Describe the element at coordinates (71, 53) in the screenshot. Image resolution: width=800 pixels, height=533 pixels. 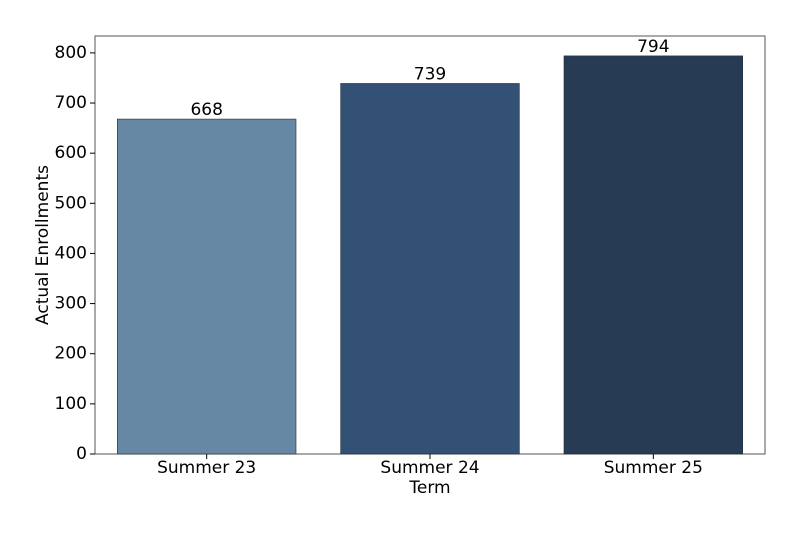
I see `y-tick-label: 800` at that location.